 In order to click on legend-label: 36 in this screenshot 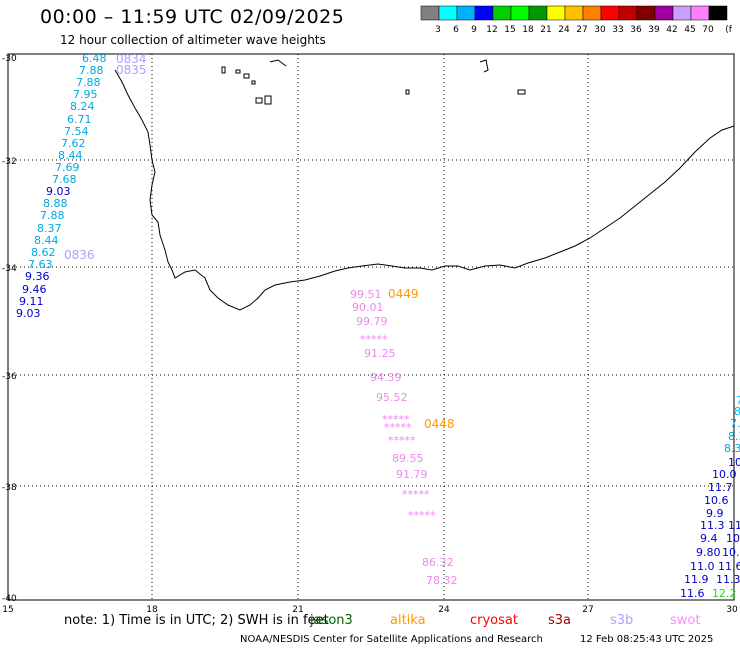, I will do `click(636, 30)`.